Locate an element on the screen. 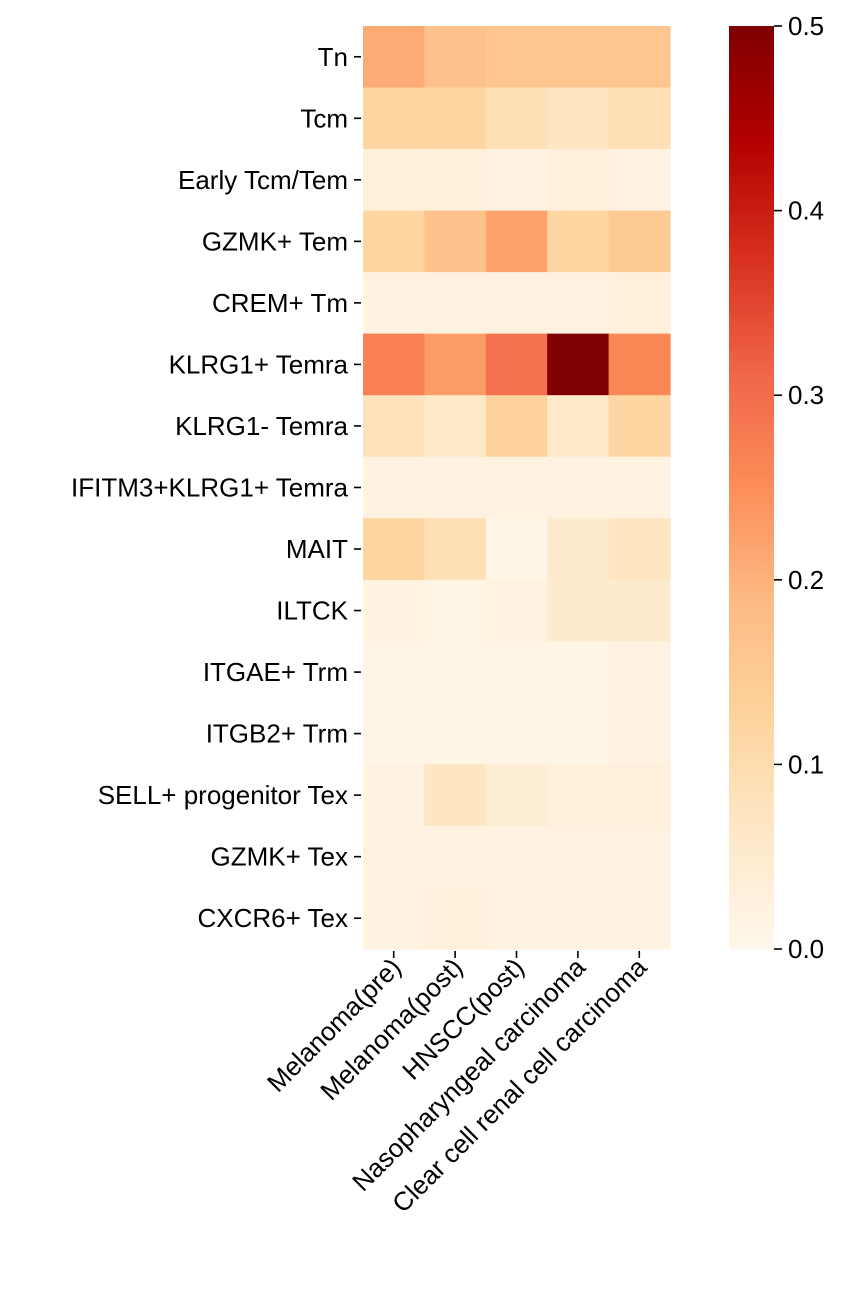 This screenshot has height=1295, width=847. colorbar is located at coordinates (751, 487).